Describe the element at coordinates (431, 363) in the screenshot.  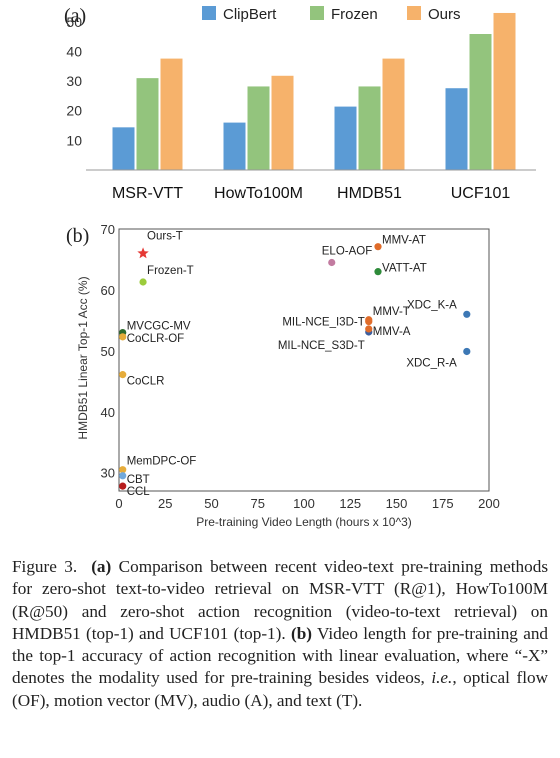
I see `point-label-xdc-r-a: XDC_R-A` at that location.